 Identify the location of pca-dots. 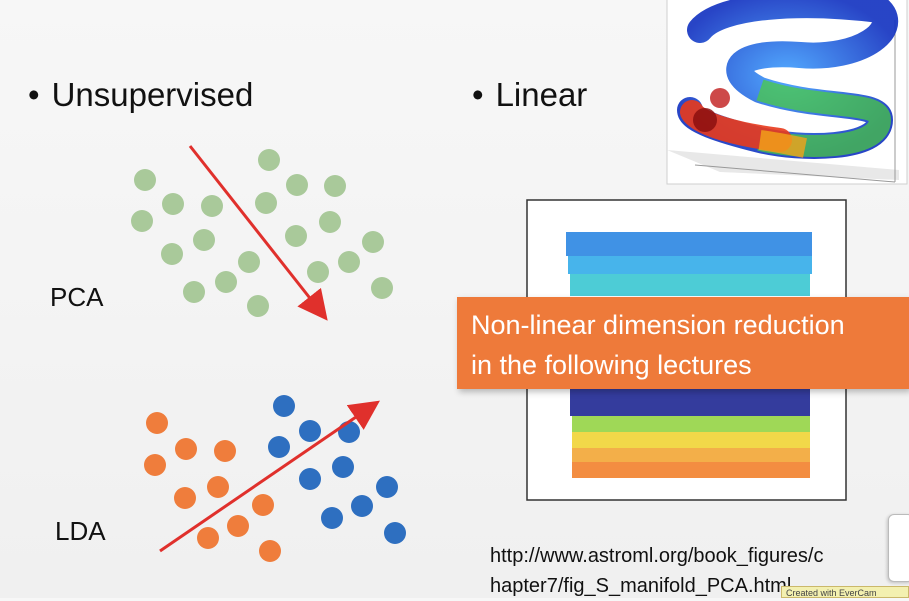
(262, 233).